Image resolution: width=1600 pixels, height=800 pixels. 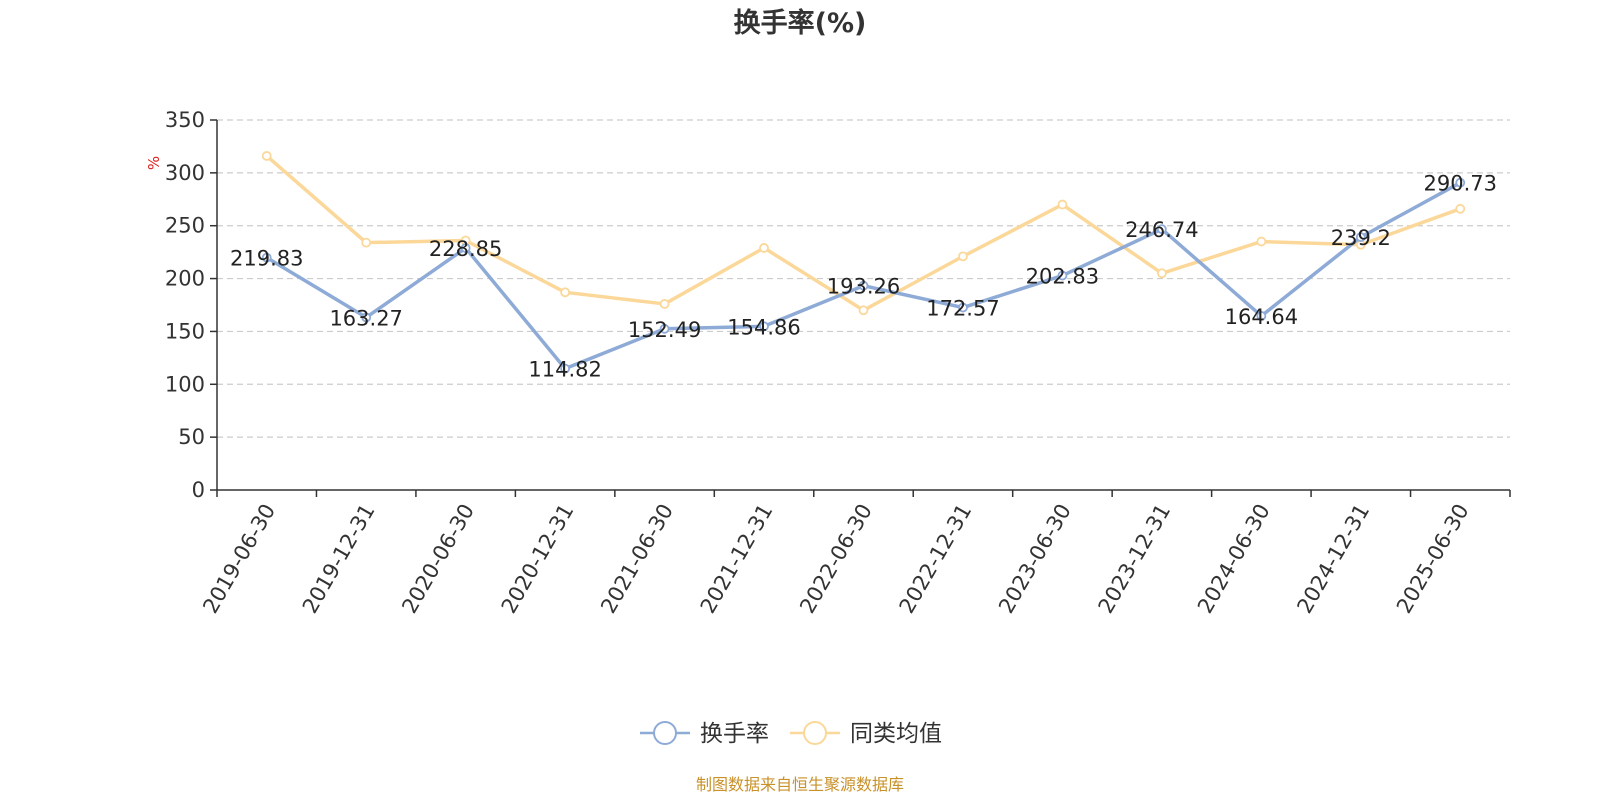 I want to click on y-tick-label: 0, so click(x=198, y=490).